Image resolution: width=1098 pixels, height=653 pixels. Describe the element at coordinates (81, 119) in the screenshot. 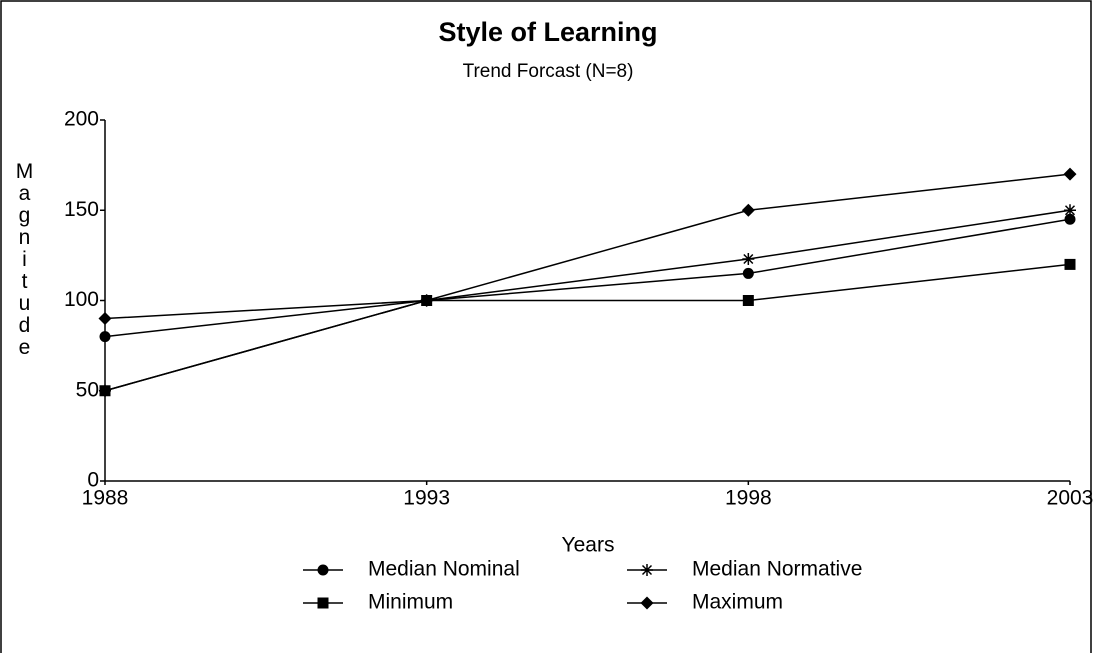

I see `y-tick-label: 200` at that location.